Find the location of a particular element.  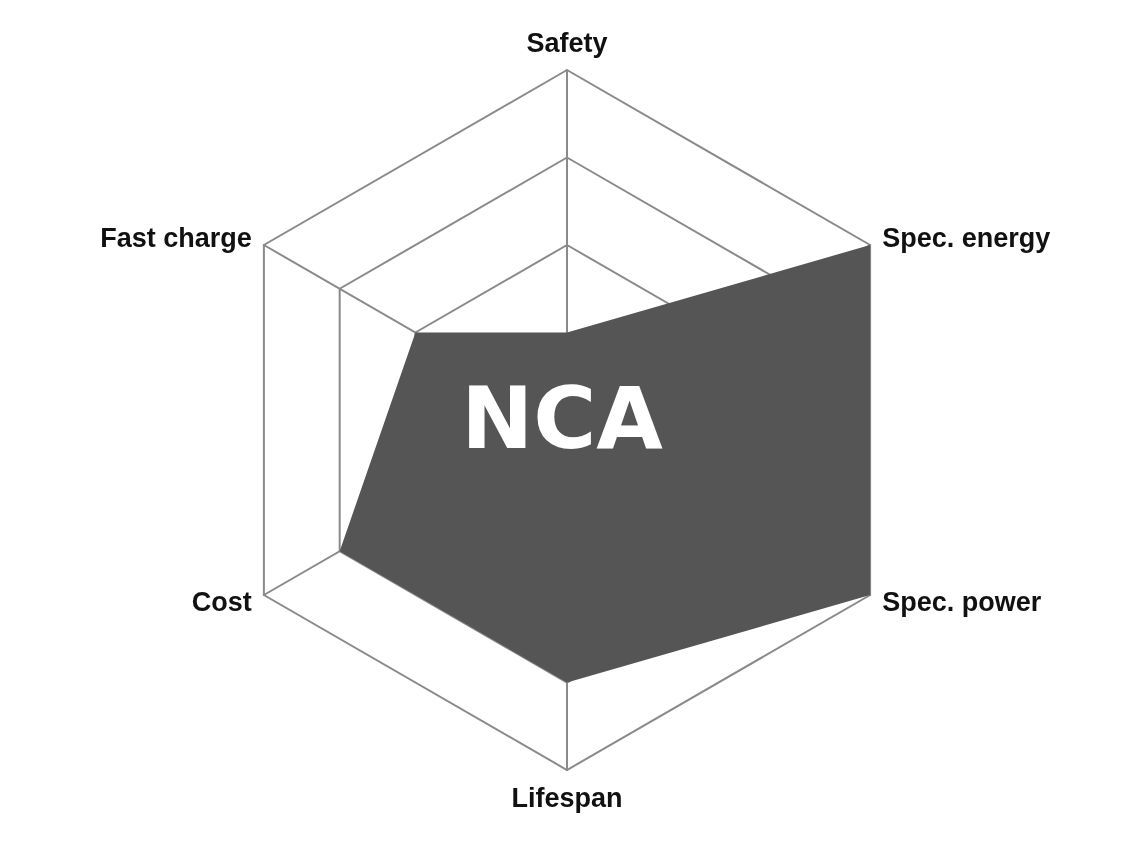

text: NCA is located at coordinates (562, 418).